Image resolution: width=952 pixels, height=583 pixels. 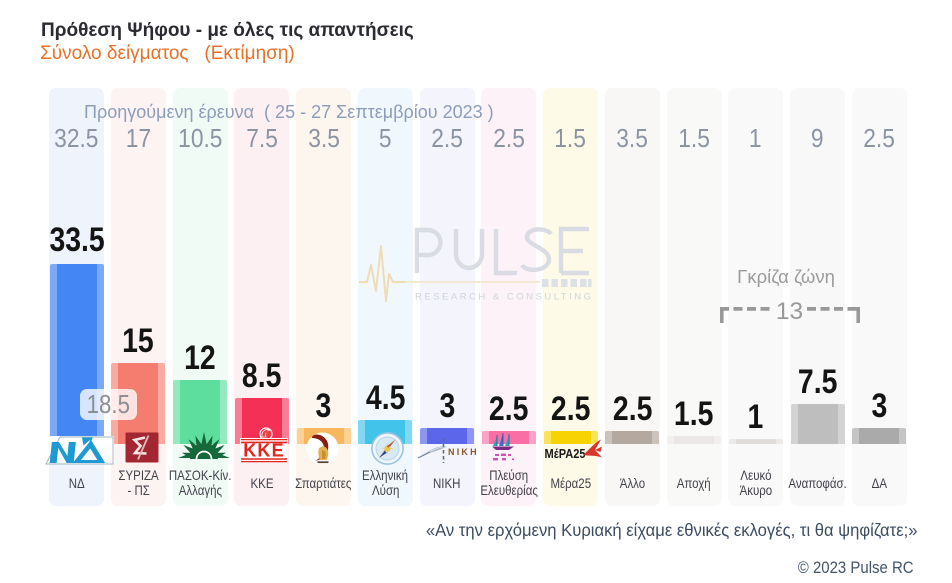 I want to click on svg-text: KKE, so click(x=264, y=451).